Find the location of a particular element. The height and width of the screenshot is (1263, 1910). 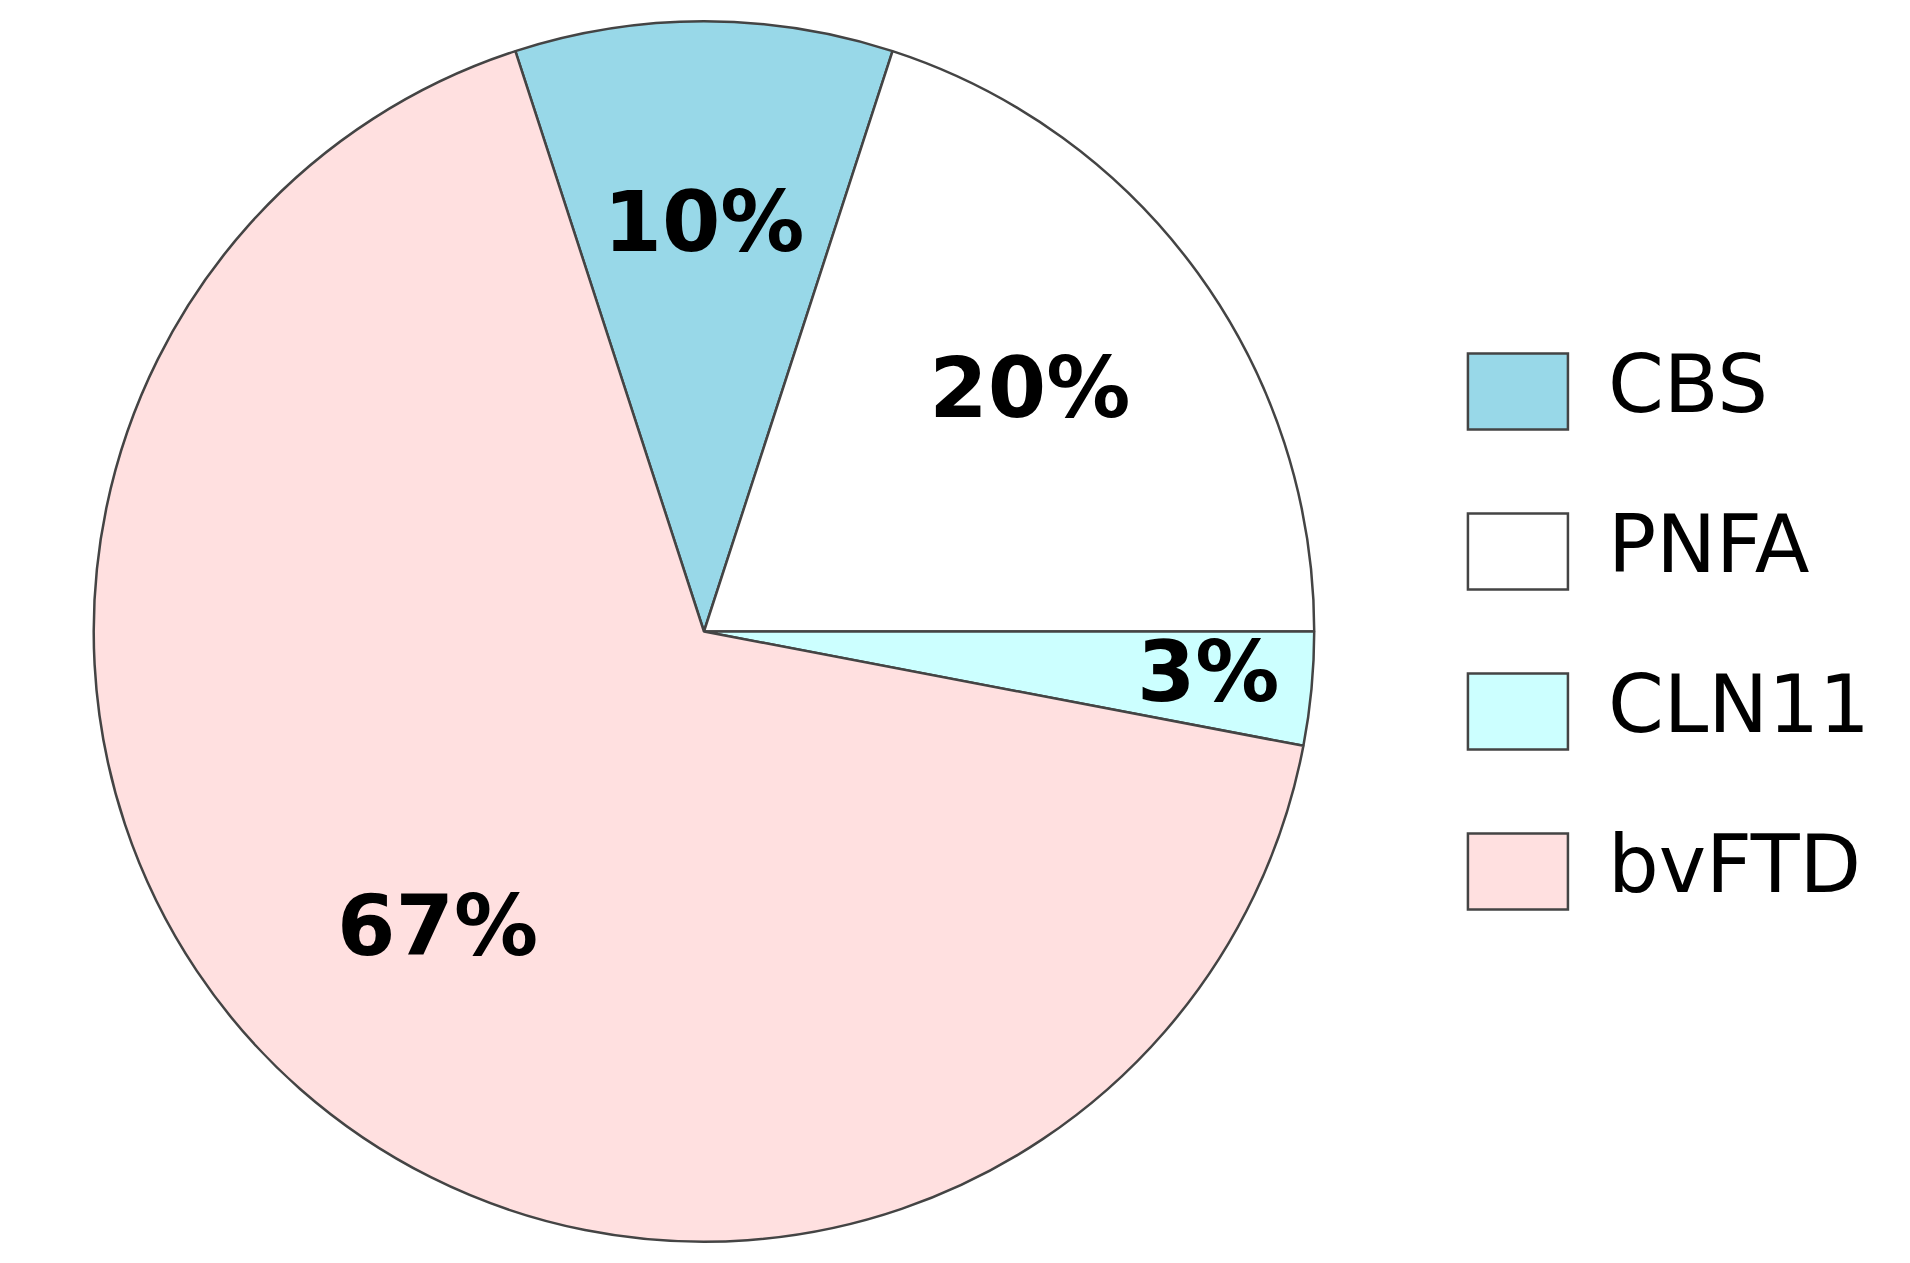

legend-label: CLN11 is located at coordinates (1739, 705).